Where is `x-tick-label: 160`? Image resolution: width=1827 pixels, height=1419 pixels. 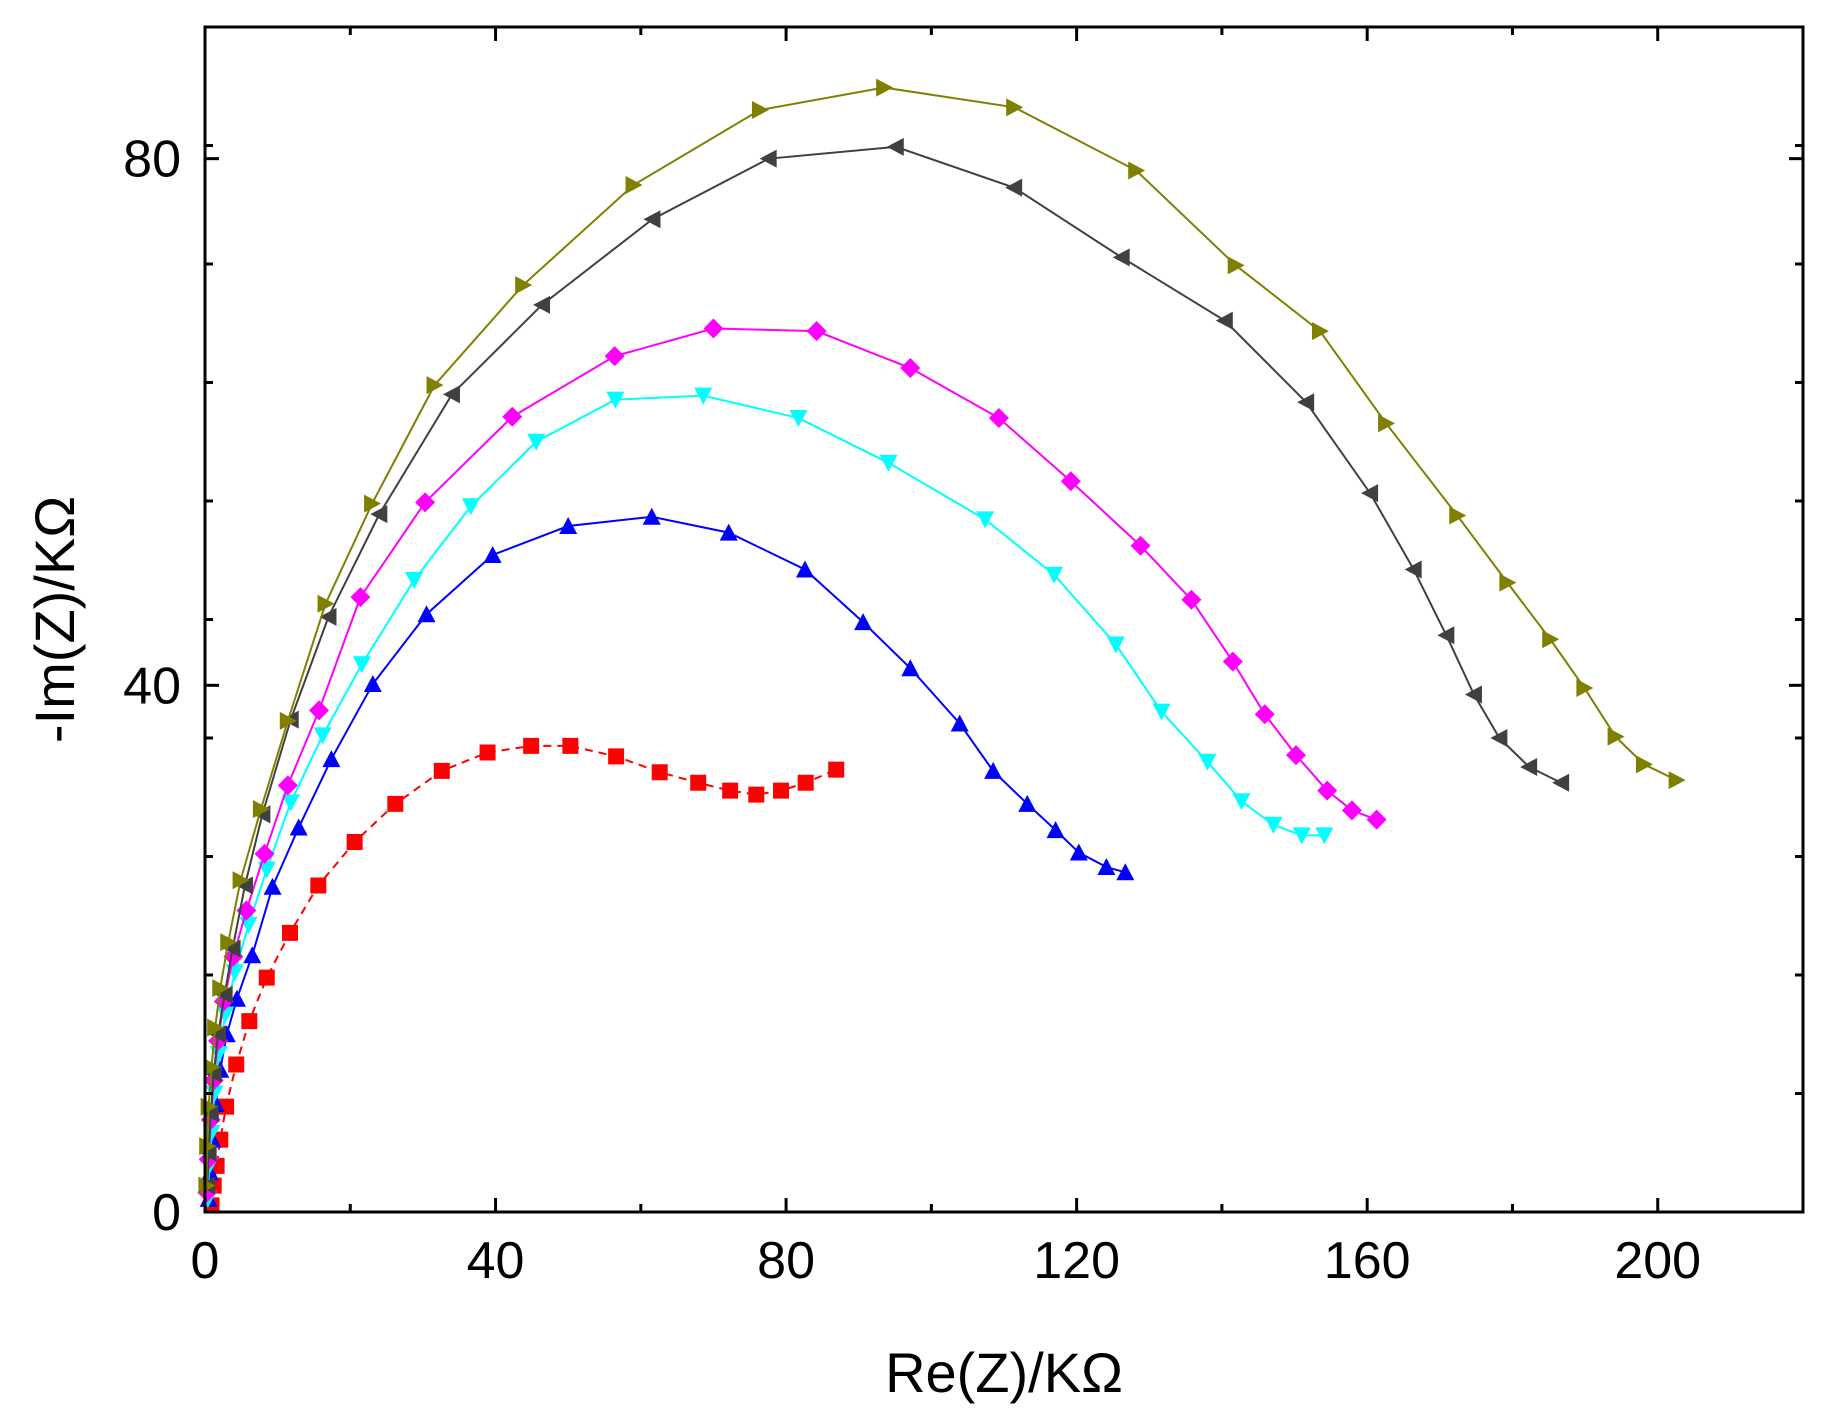 x-tick-label: 160 is located at coordinates (1367, 1261).